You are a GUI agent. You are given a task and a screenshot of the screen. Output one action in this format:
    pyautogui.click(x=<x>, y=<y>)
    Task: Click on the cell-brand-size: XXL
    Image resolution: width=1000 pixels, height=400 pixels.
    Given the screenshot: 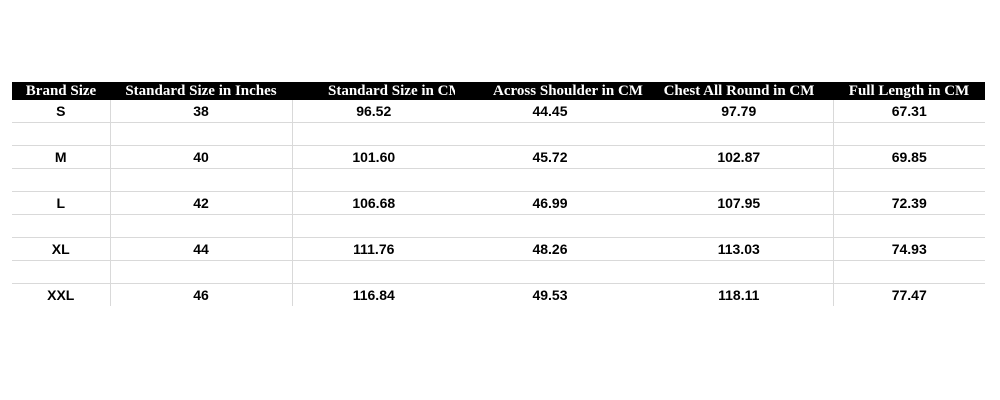 What is the action you would take?
    pyautogui.click(x=61, y=294)
    